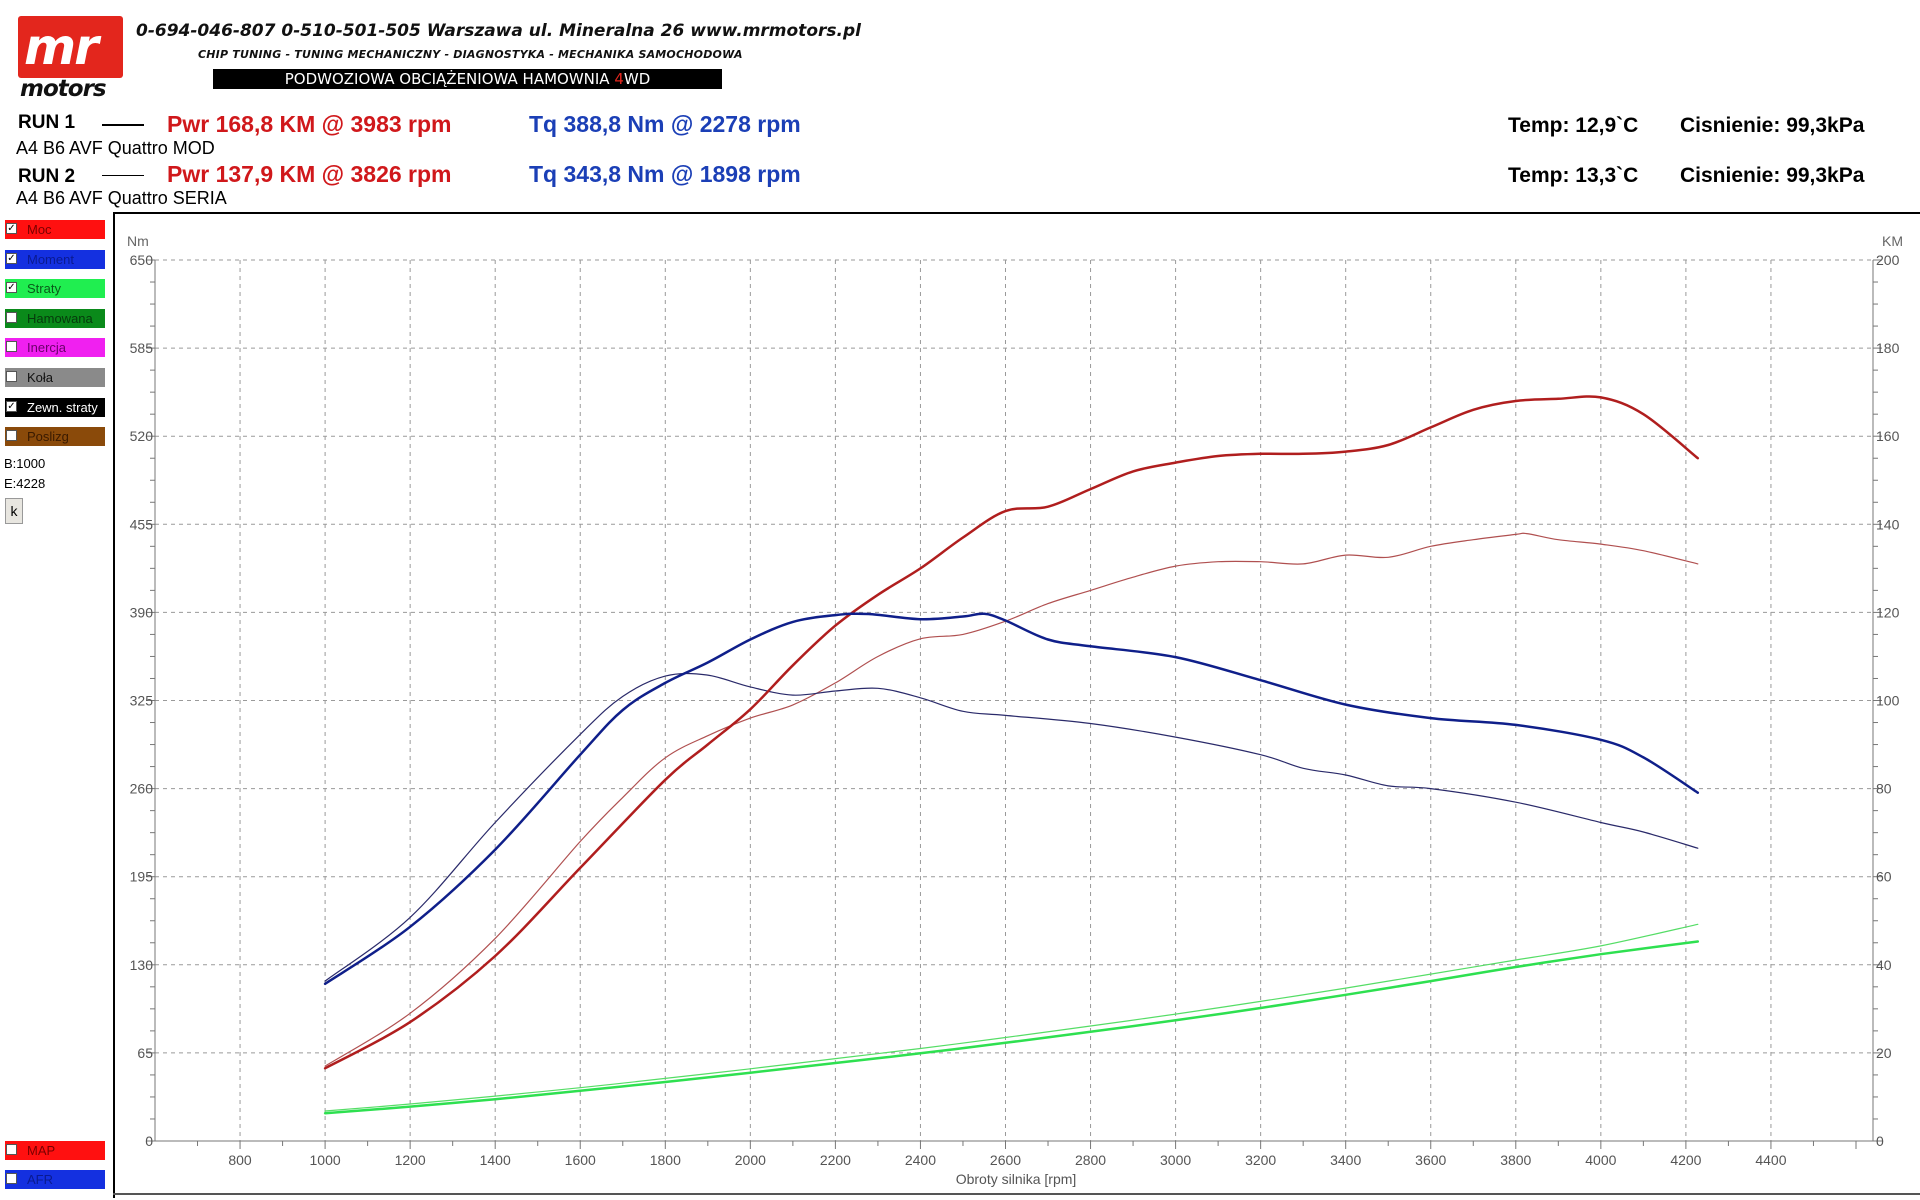 This screenshot has height=1200, width=1920. Describe the element at coordinates (145, 1053) in the screenshot. I see `y-tick-label-left: 65` at that location.